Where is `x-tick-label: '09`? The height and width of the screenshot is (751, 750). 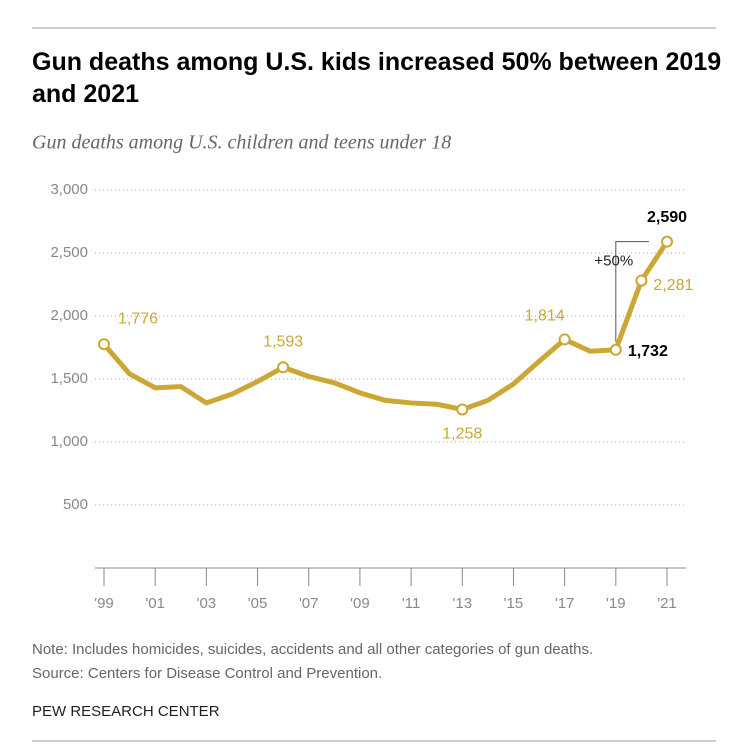
x-tick-label: '09 is located at coordinates (360, 603).